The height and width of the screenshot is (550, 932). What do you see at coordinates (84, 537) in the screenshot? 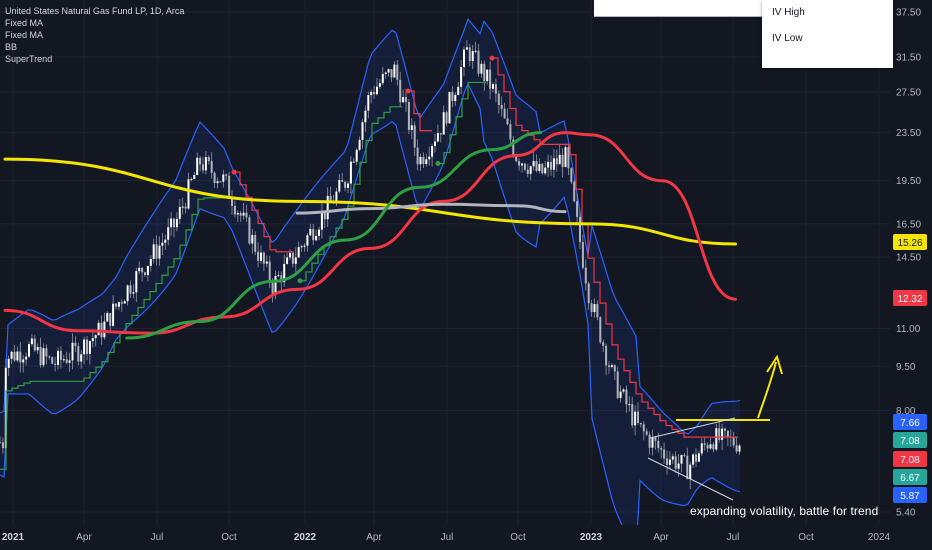
I see `x-tick-label: Apr` at bounding box center [84, 537].